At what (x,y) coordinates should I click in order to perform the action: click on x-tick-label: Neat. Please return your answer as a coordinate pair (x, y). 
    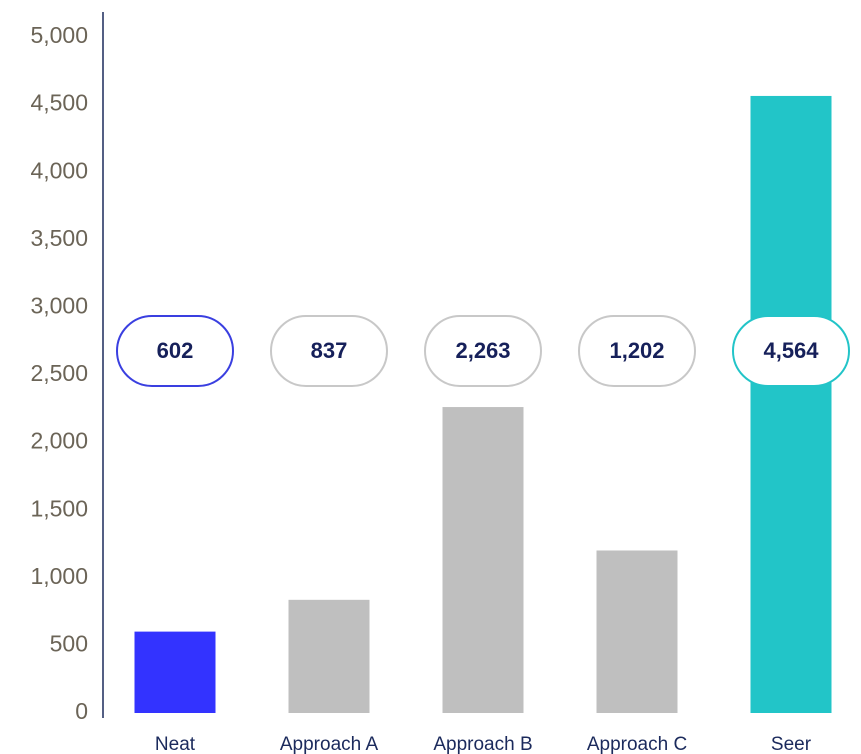
    Looking at the image, I should click on (175, 744).